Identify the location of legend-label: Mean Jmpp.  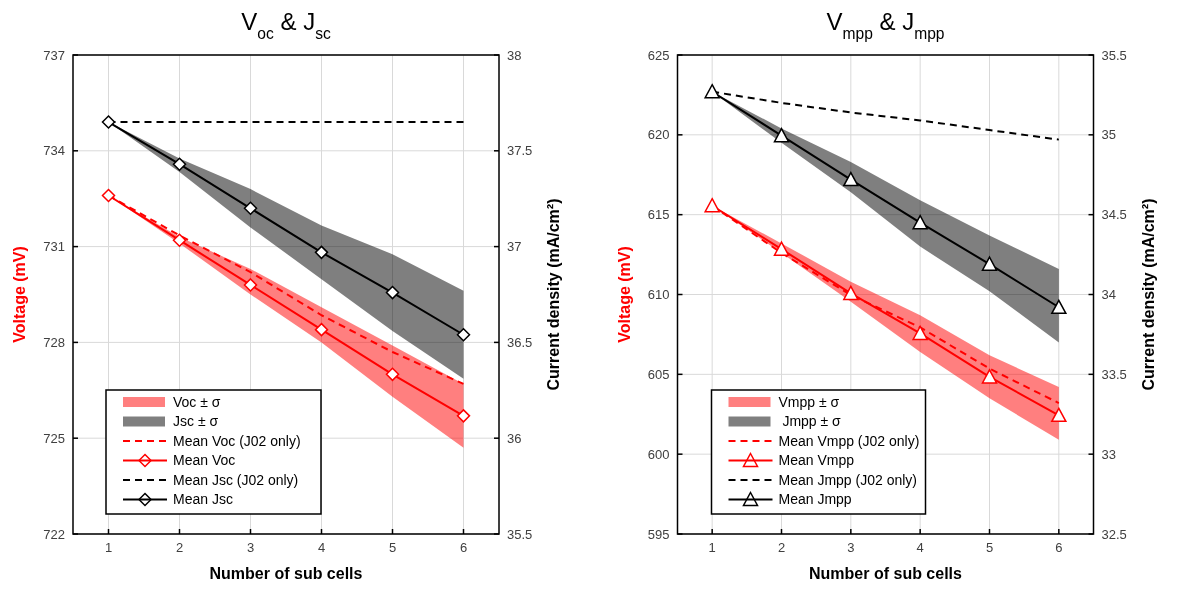
(815, 499).